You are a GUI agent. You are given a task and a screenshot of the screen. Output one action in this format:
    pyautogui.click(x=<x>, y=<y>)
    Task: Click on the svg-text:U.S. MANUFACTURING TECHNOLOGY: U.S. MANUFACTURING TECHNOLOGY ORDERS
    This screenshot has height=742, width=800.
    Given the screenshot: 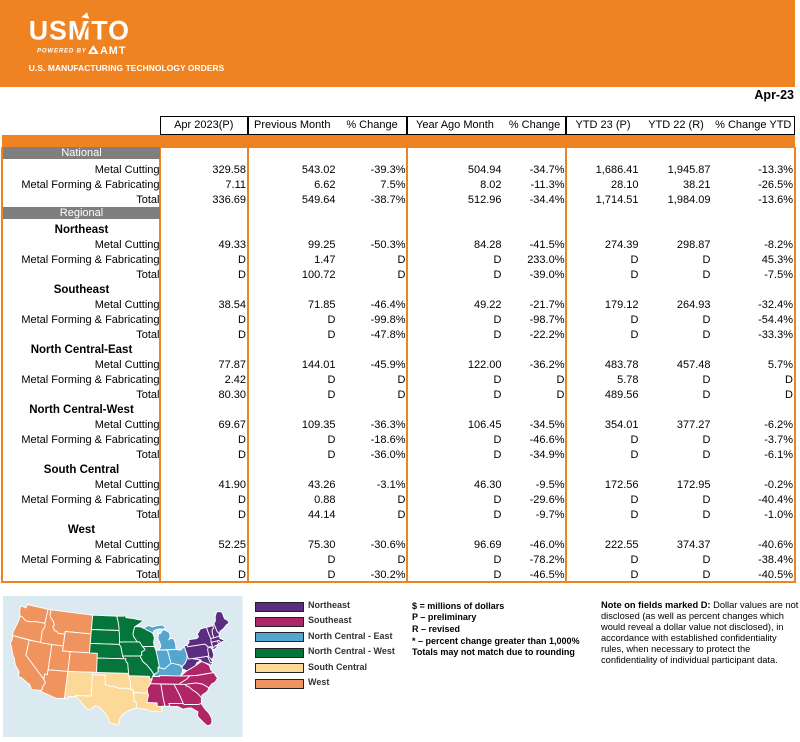 What is the action you would take?
    pyautogui.click(x=127, y=68)
    